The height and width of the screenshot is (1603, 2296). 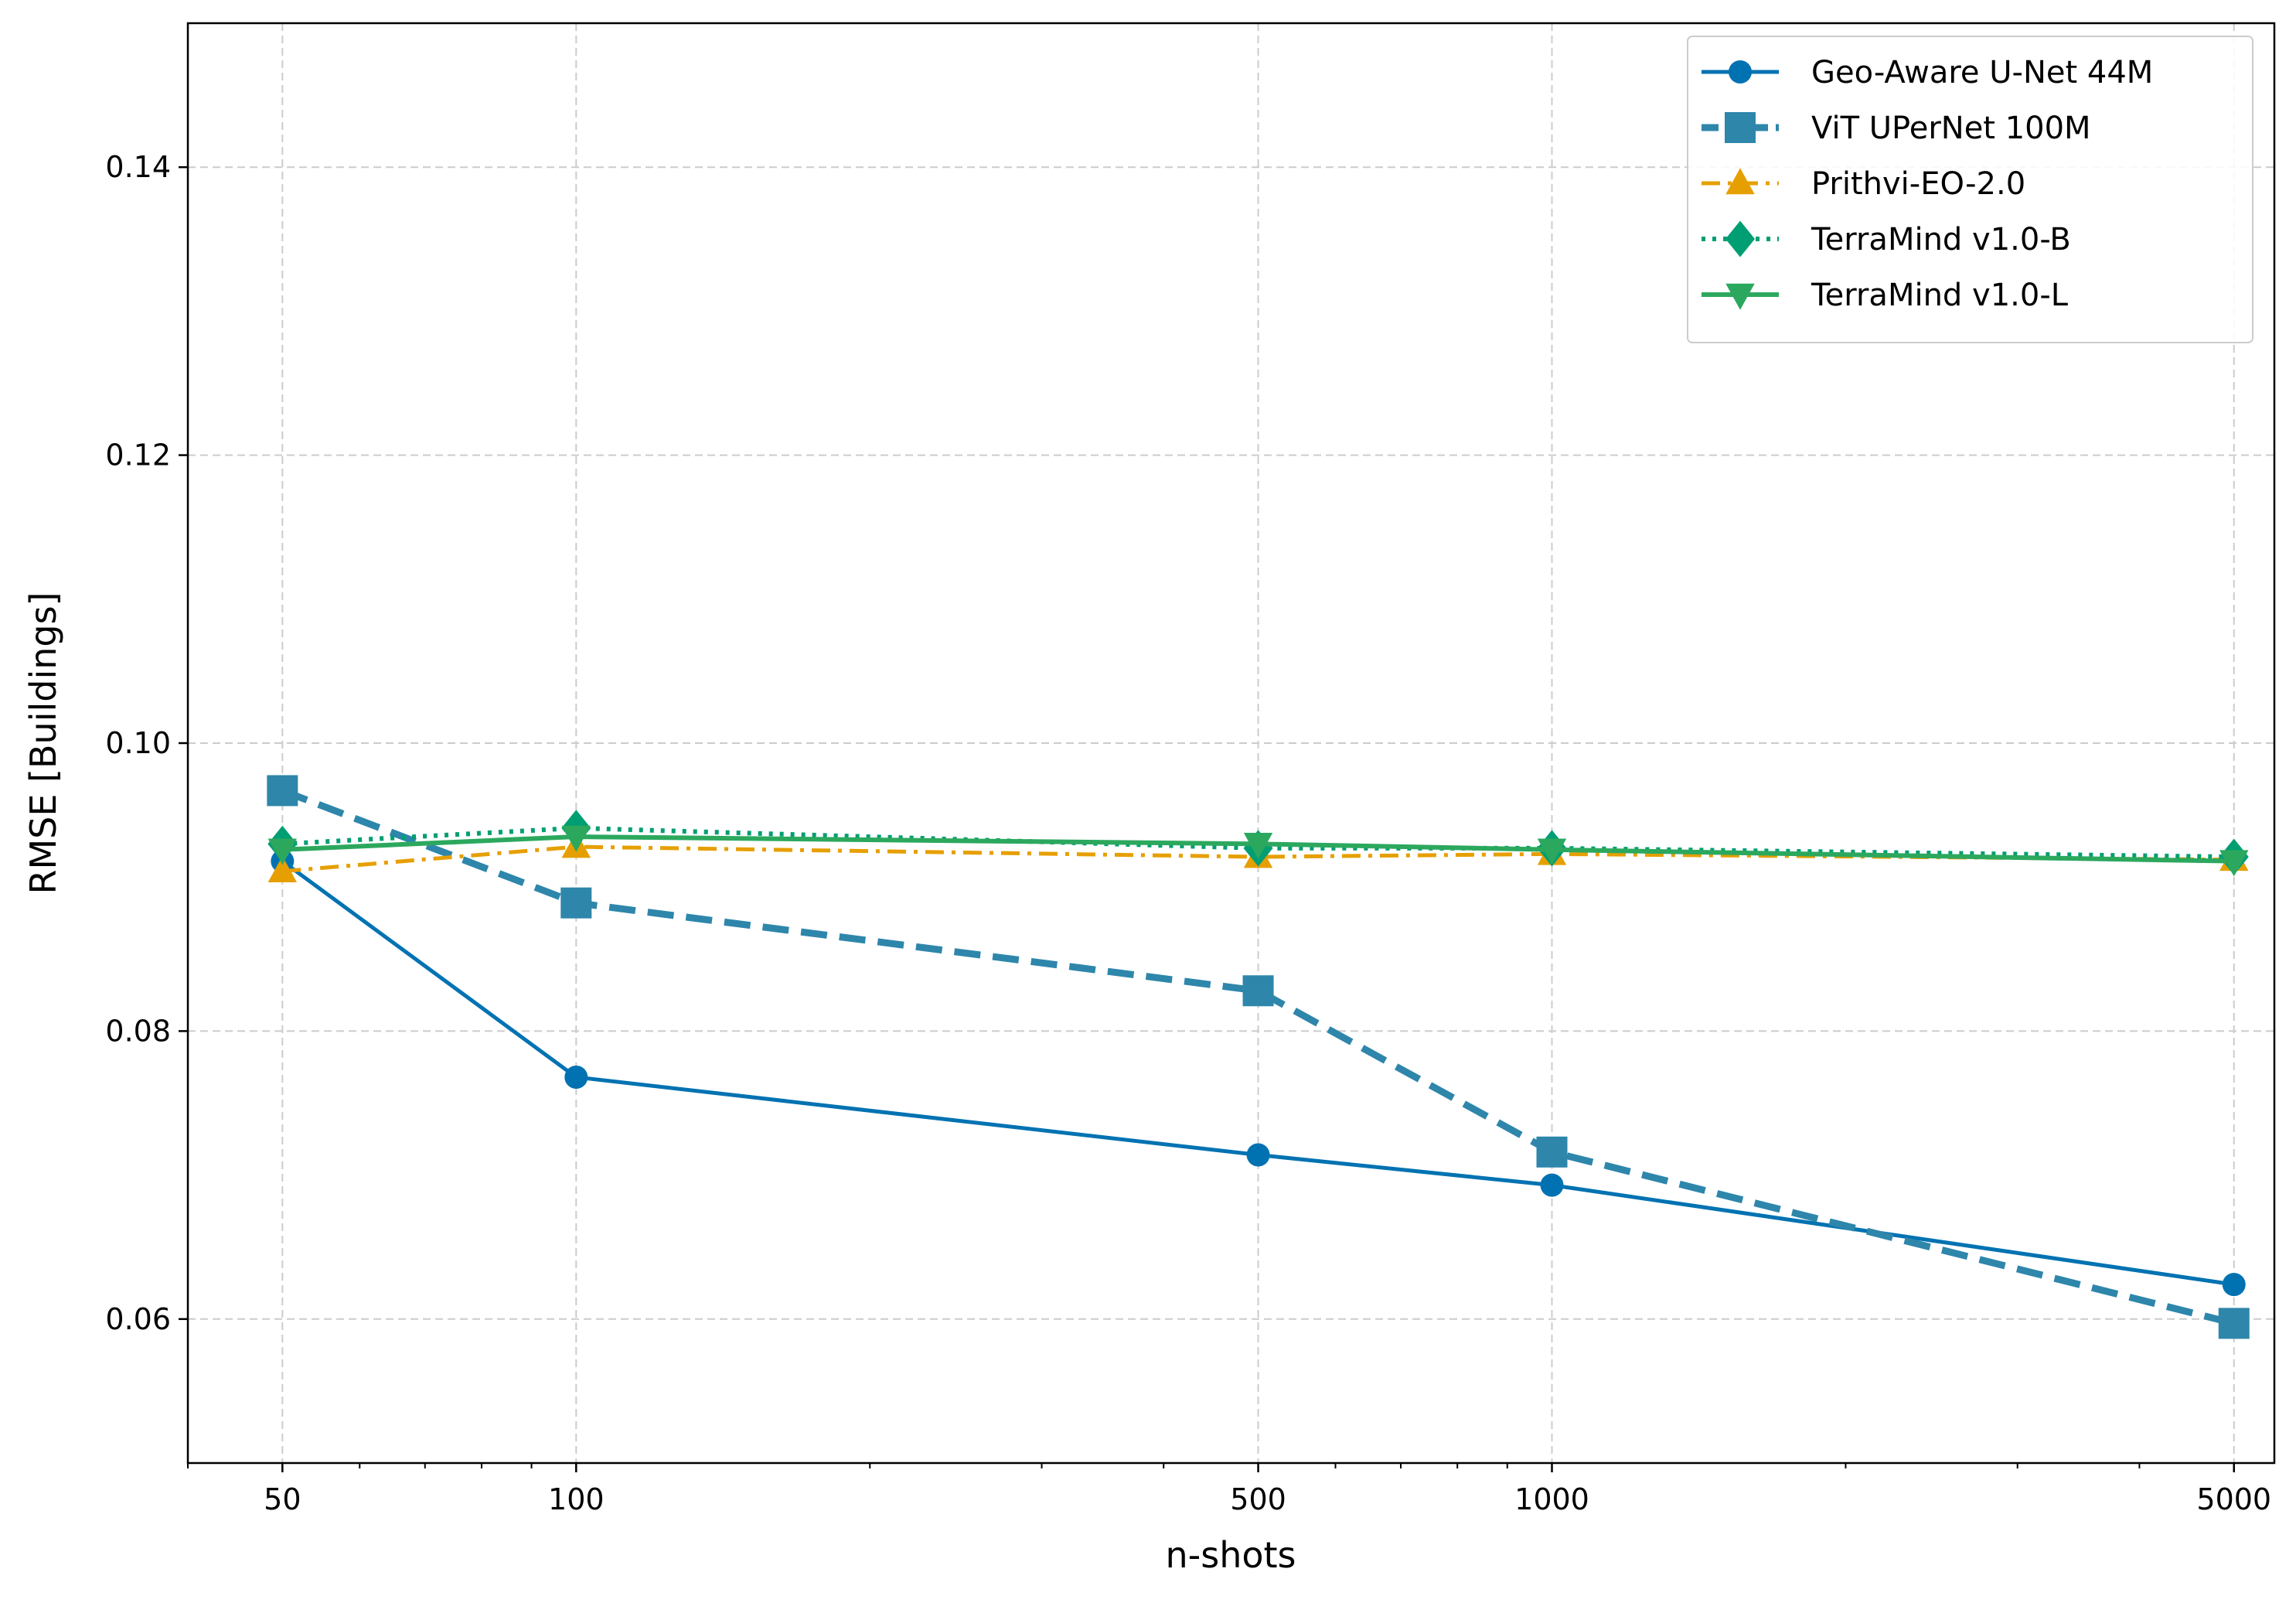 What do you see at coordinates (1918, 184) in the screenshot?
I see `legend-label: Prithvi-EO-2.0` at bounding box center [1918, 184].